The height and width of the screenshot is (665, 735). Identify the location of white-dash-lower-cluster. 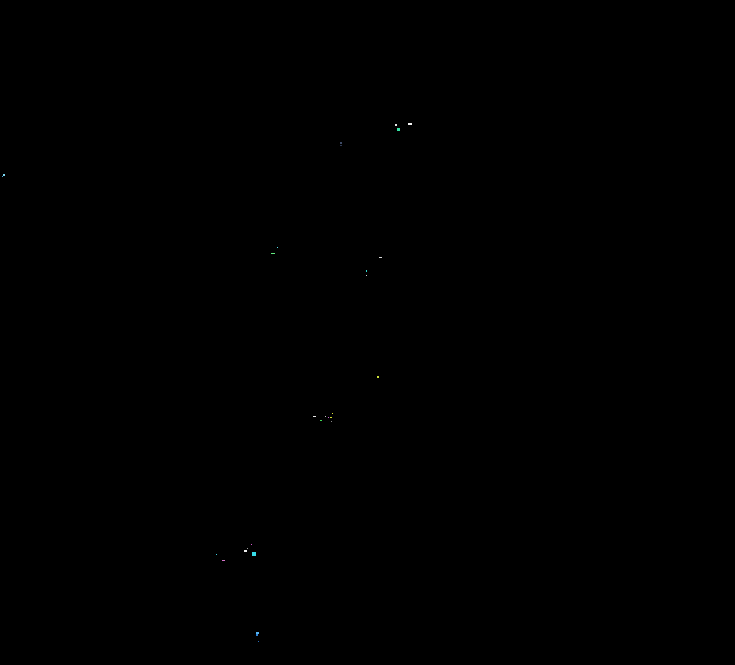
(245, 551).